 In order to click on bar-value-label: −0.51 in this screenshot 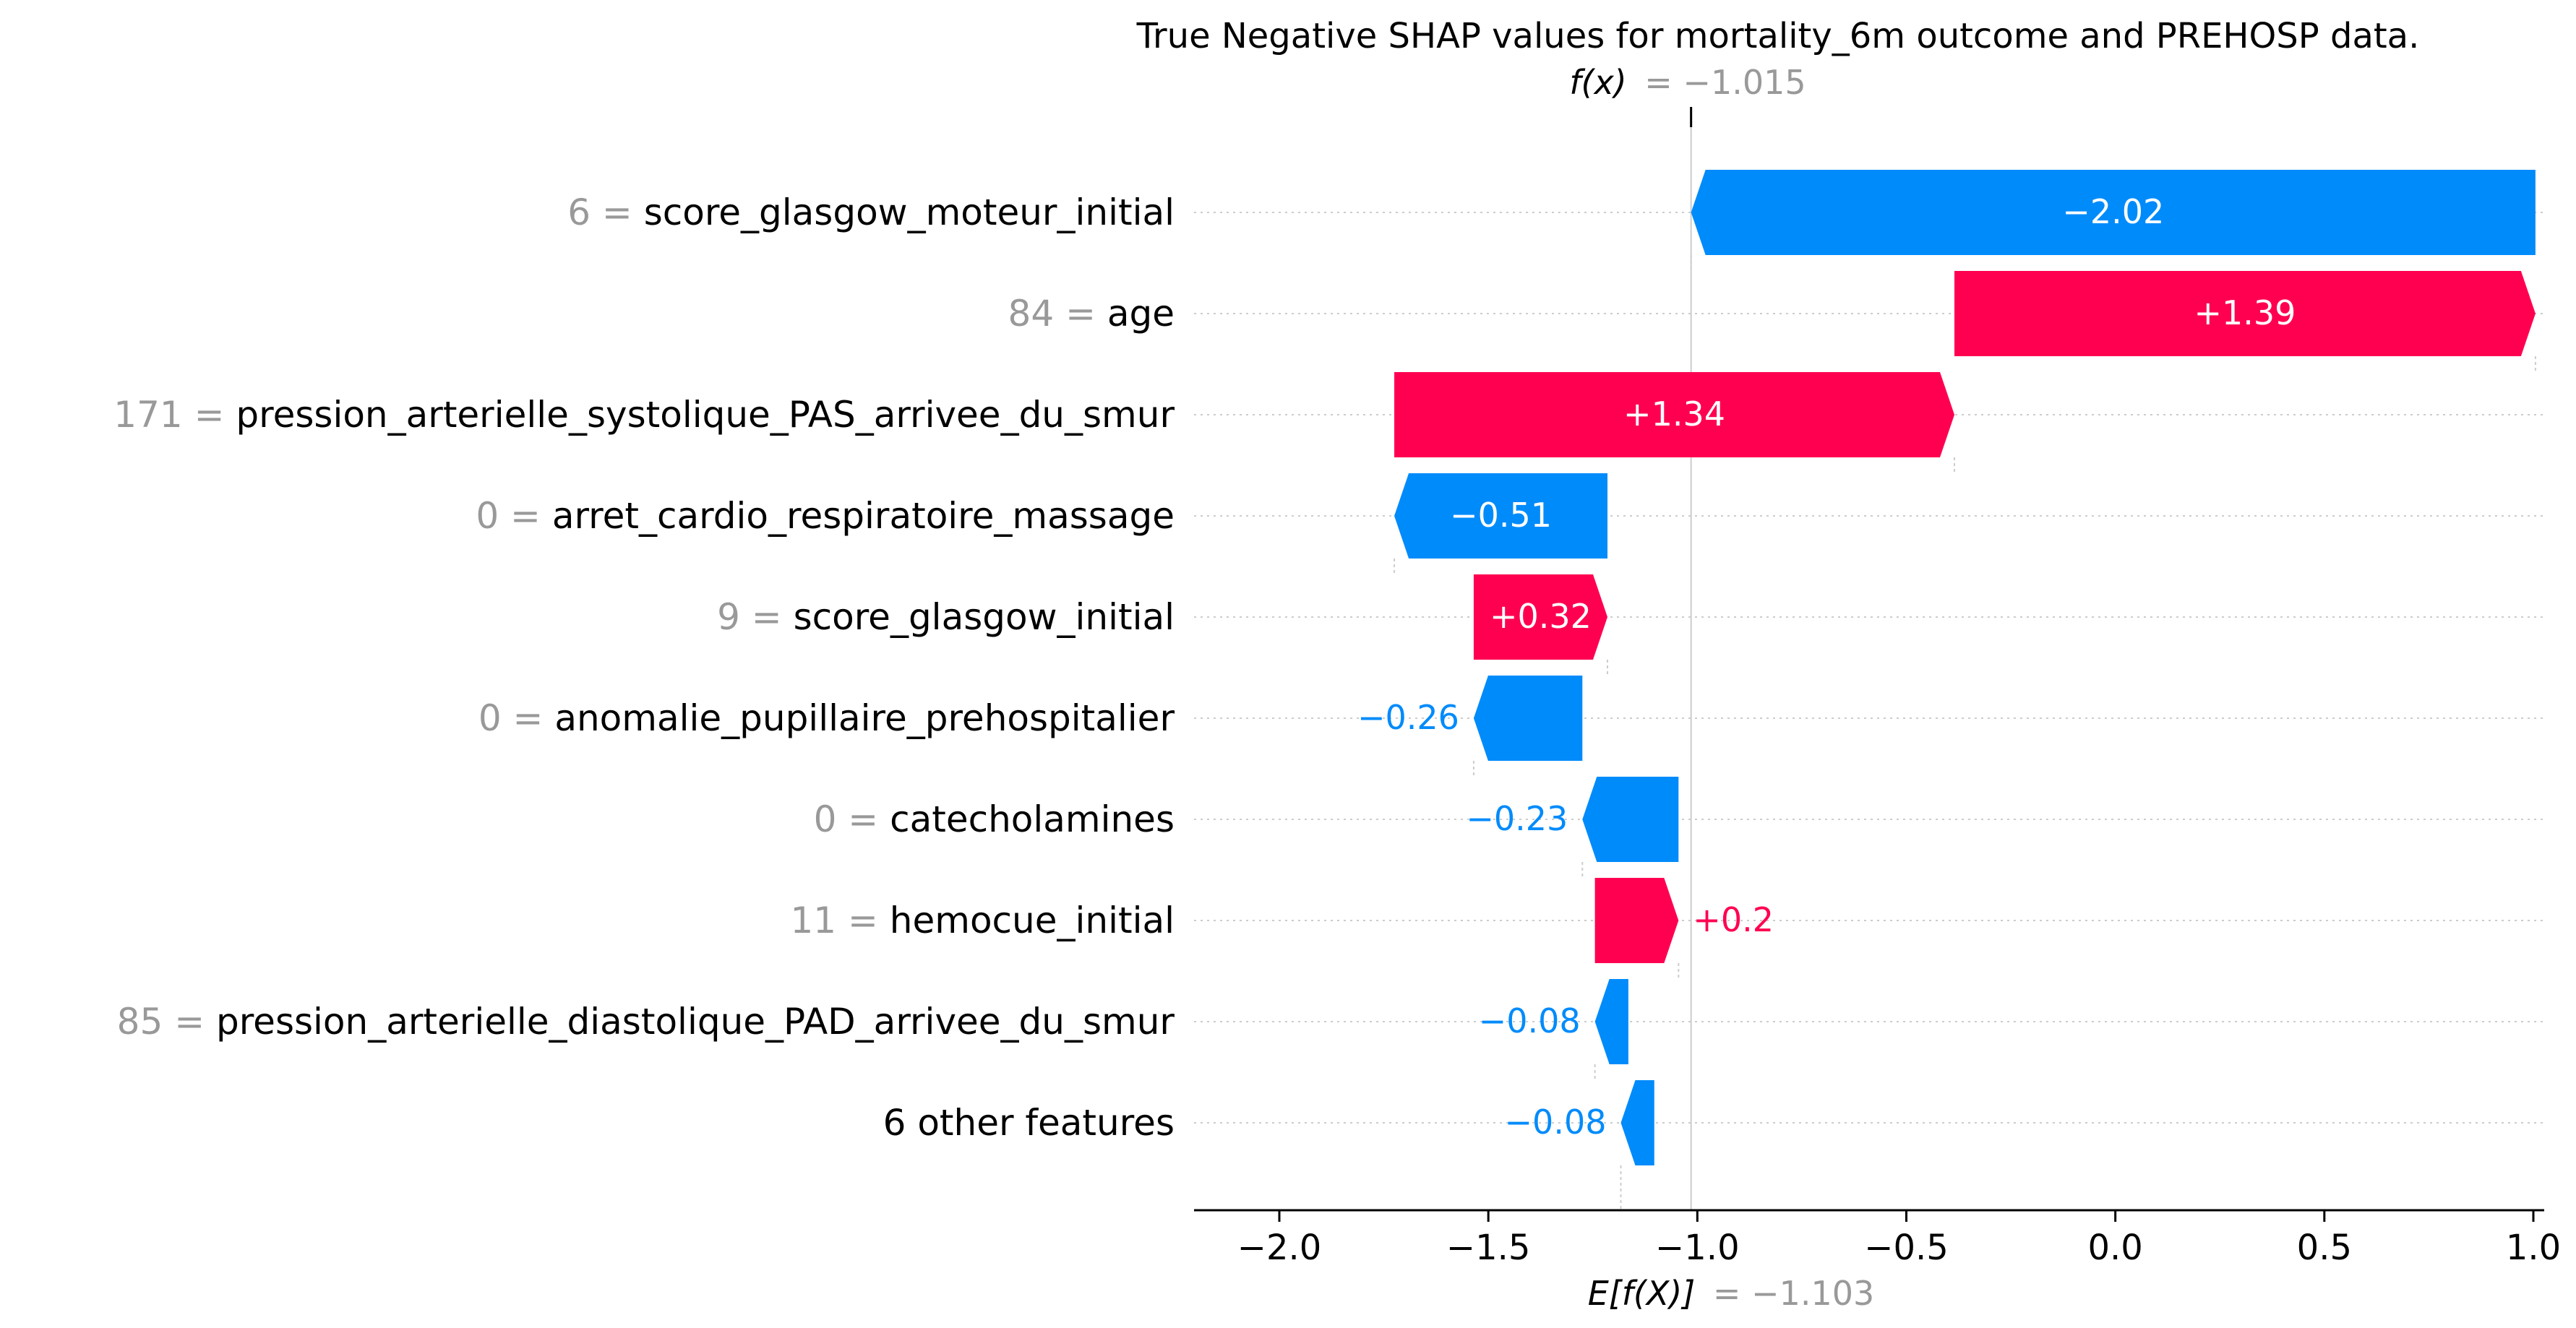, I will do `click(1501, 515)`.